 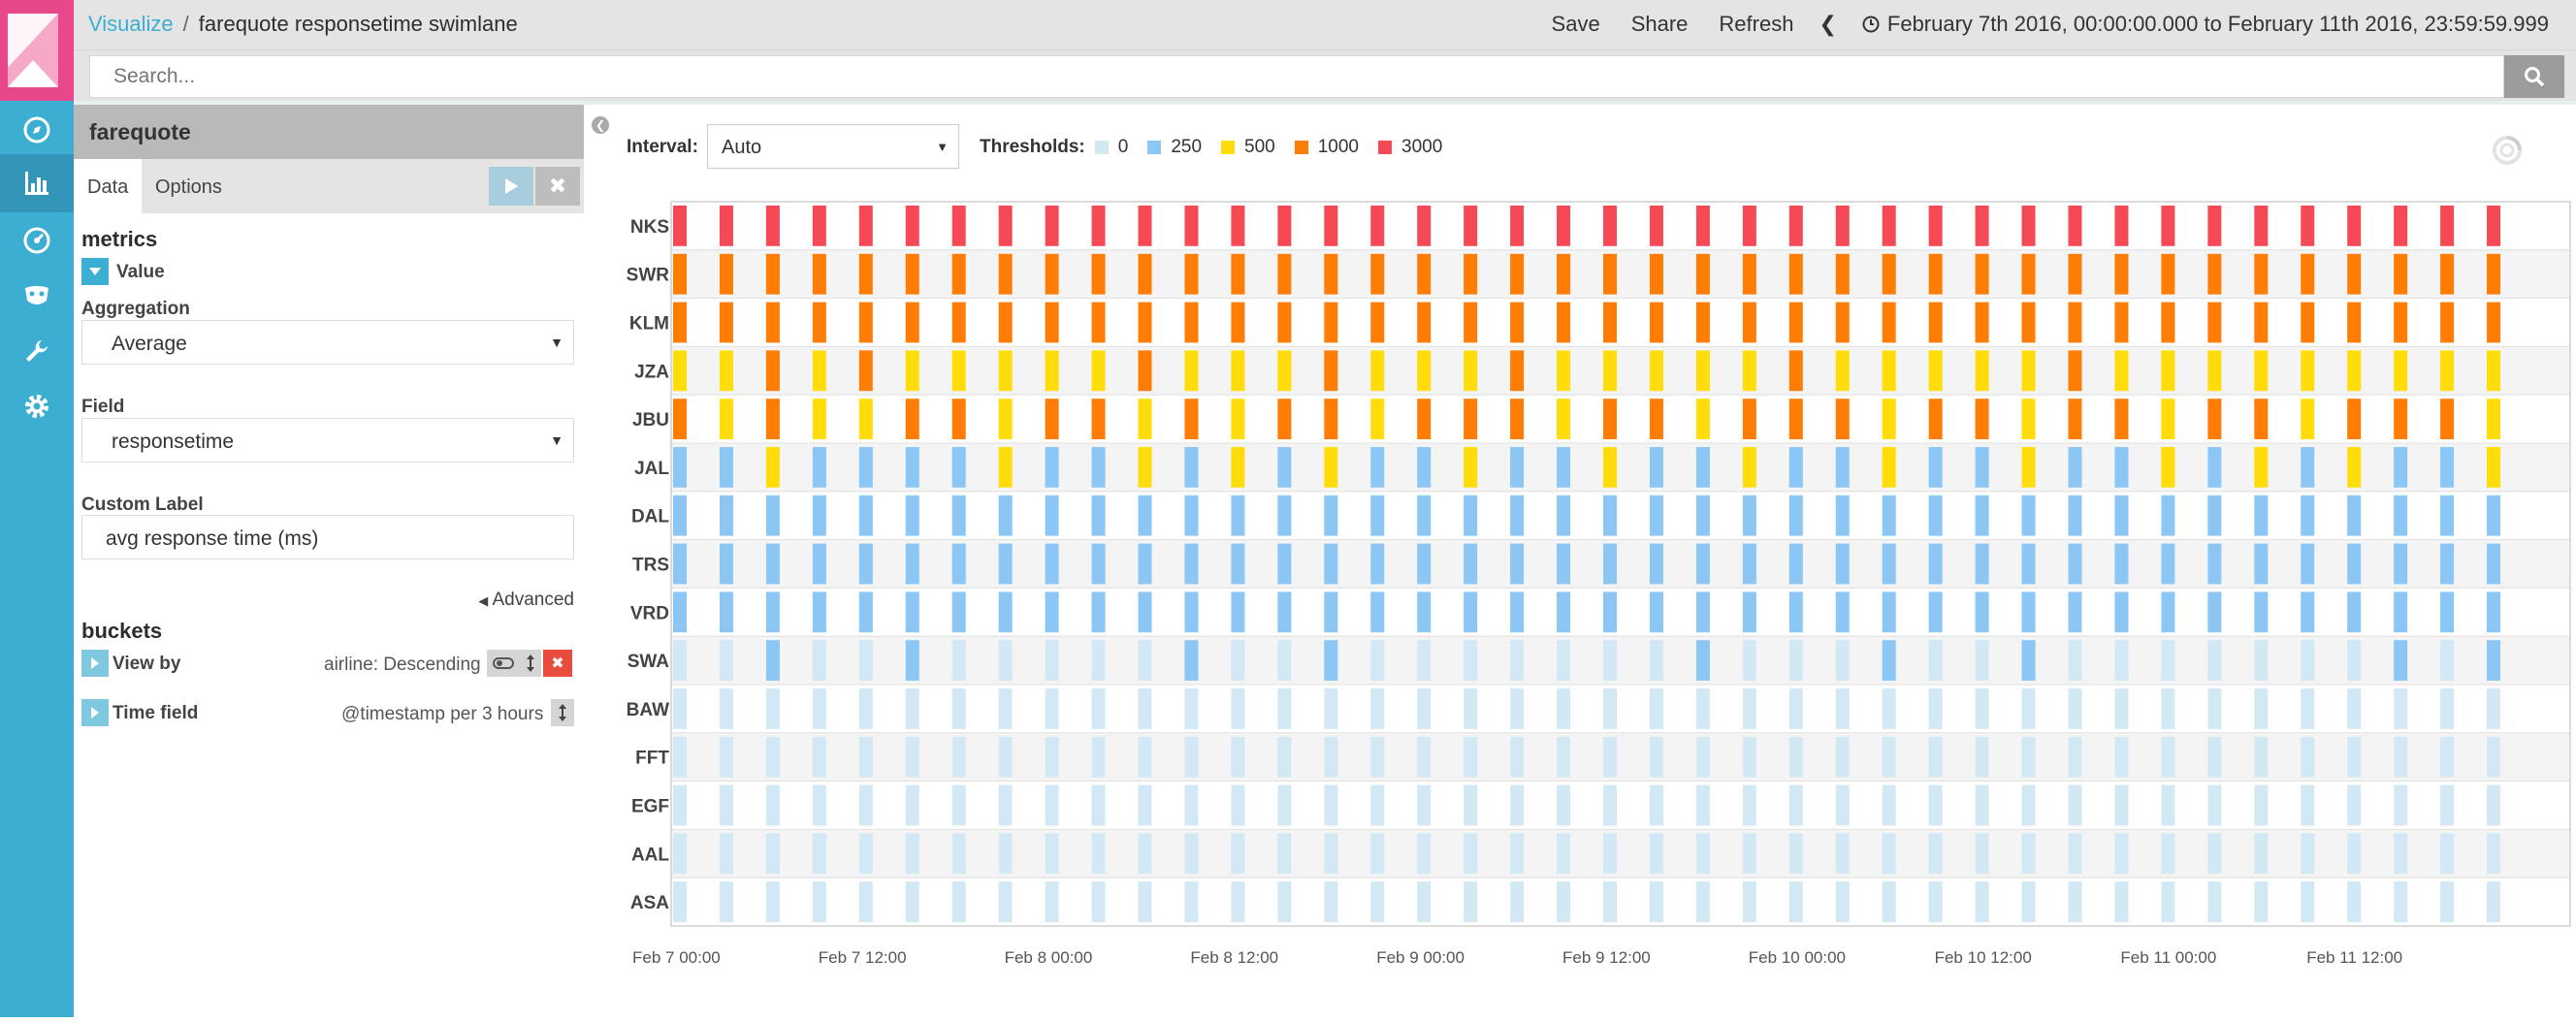 I want to click on dashboard-gauge-icon, so click(x=36, y=240).